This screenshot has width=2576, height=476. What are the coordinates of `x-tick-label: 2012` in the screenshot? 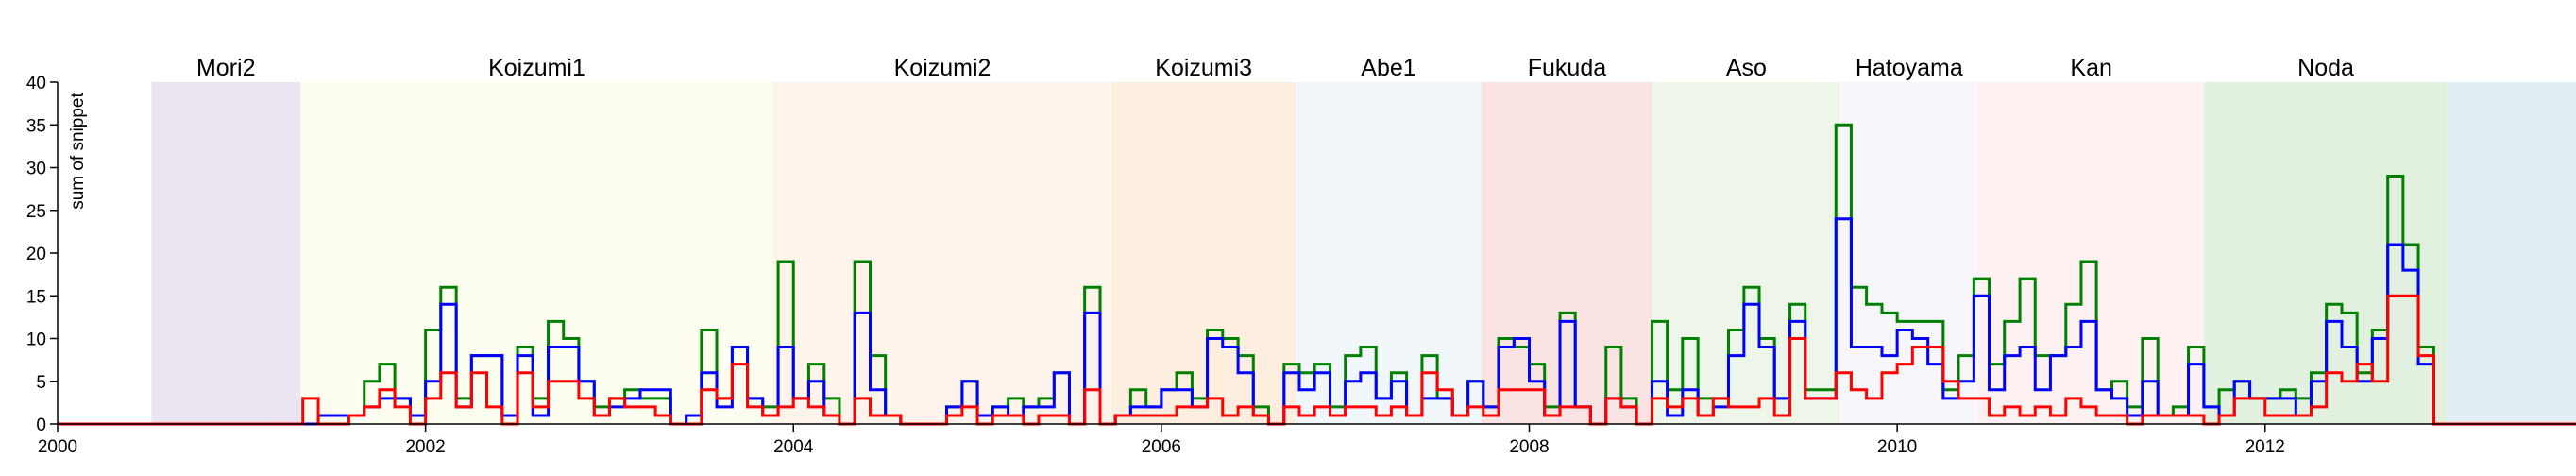 It's located at (2265, 447).